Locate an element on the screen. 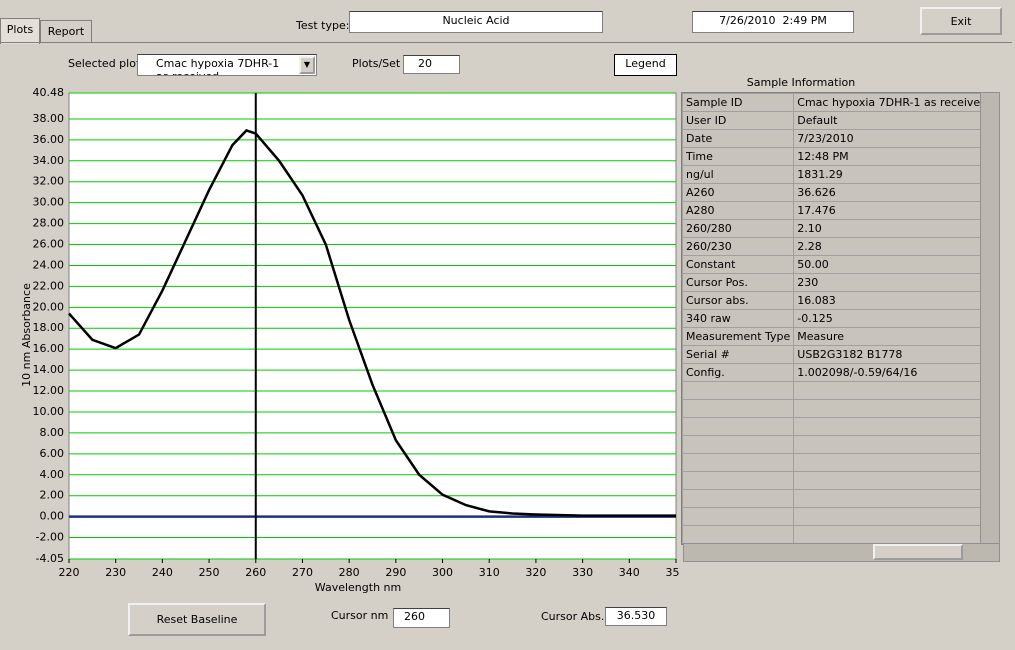 The image size is (1015, 650). table-cell: A280 is located at coordinates (738, 210).